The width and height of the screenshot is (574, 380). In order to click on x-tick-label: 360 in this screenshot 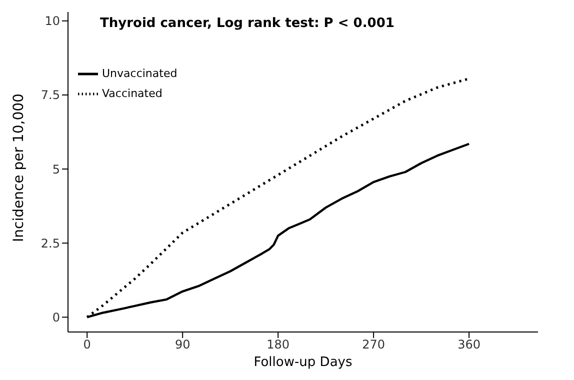, I will do `click(469, 345)`.